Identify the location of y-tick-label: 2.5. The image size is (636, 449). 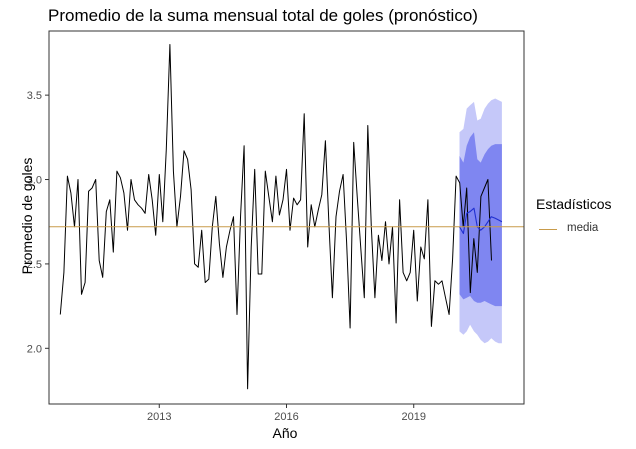
(34, 265).